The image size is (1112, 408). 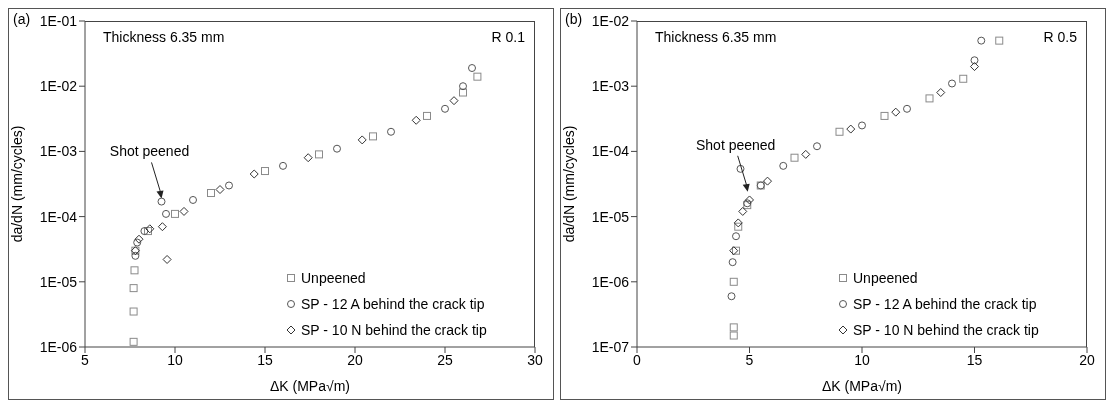 What do you see at coordinates (637, 359) in the screenshot?
I see `x-tick-label: 0` at bounding box center [637, 359].